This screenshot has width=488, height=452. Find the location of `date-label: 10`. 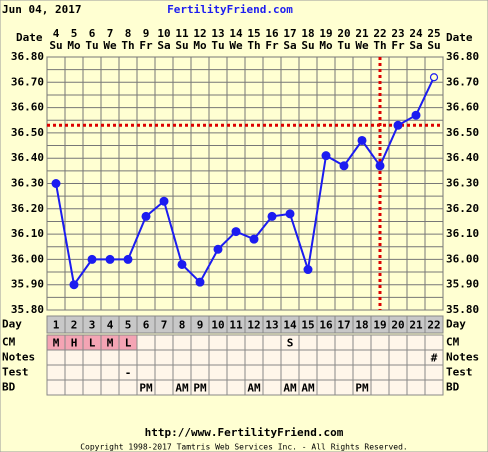

date-label: 10 is located at coordinates (163, 33).